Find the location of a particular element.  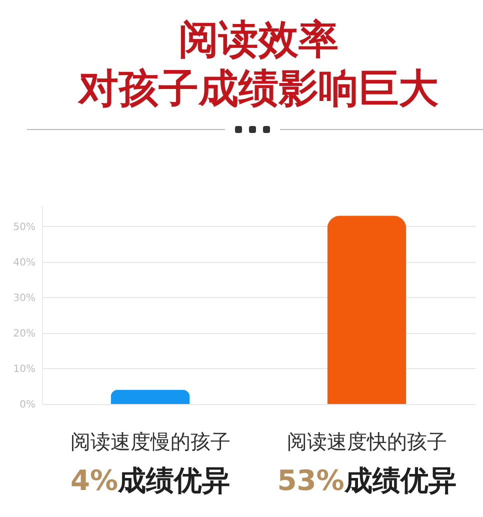

chart-title: 阅读效率 is located at coordinates (258, 40).